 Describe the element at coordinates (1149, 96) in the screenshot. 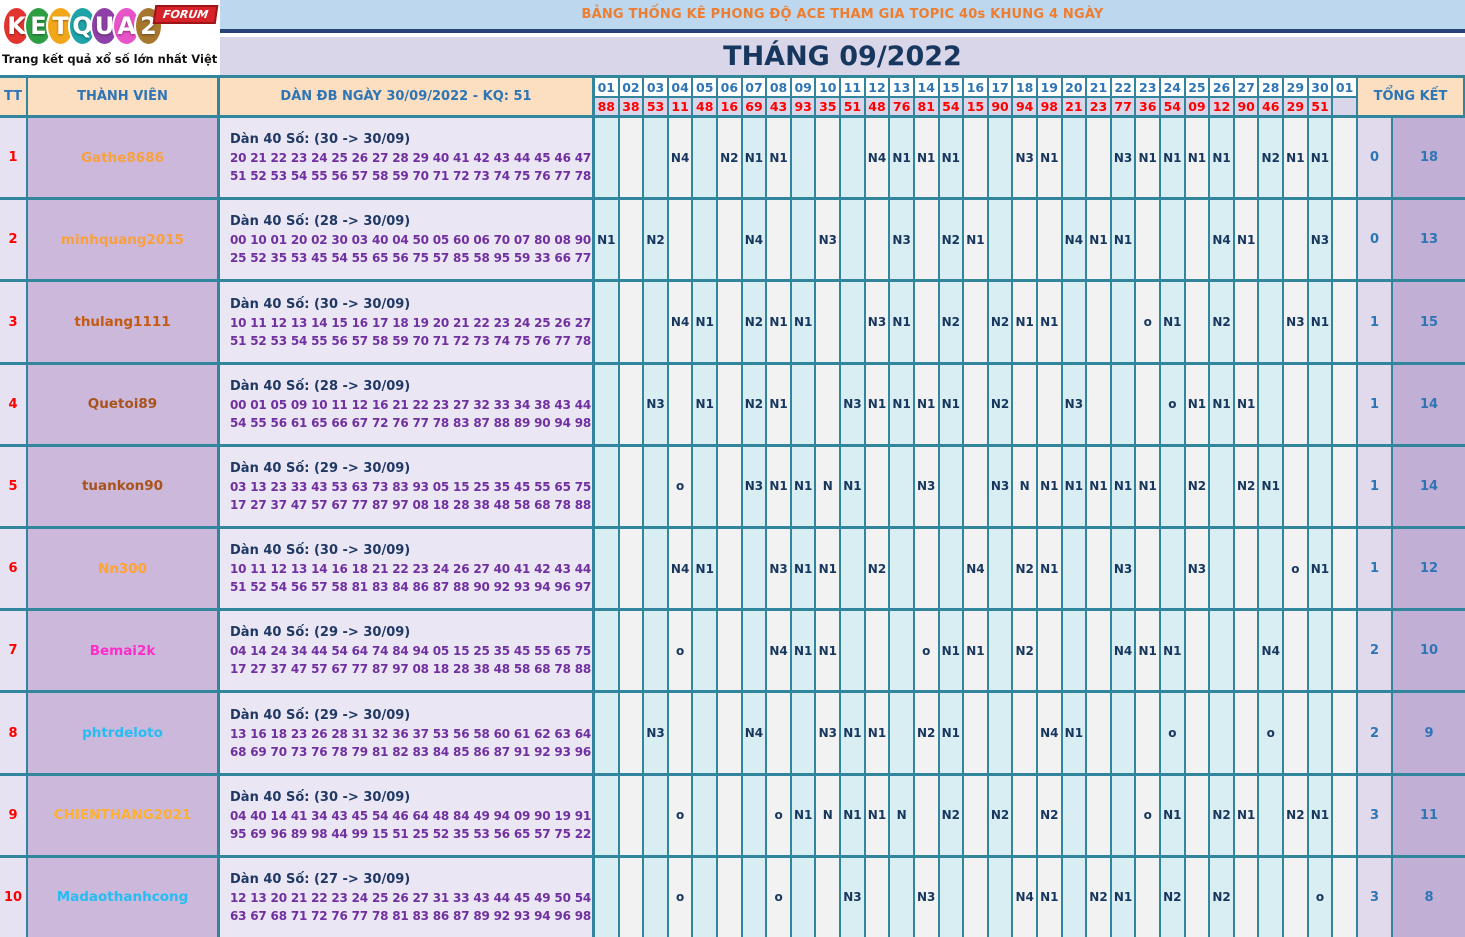

I see `day-column: 23 36` at that location.